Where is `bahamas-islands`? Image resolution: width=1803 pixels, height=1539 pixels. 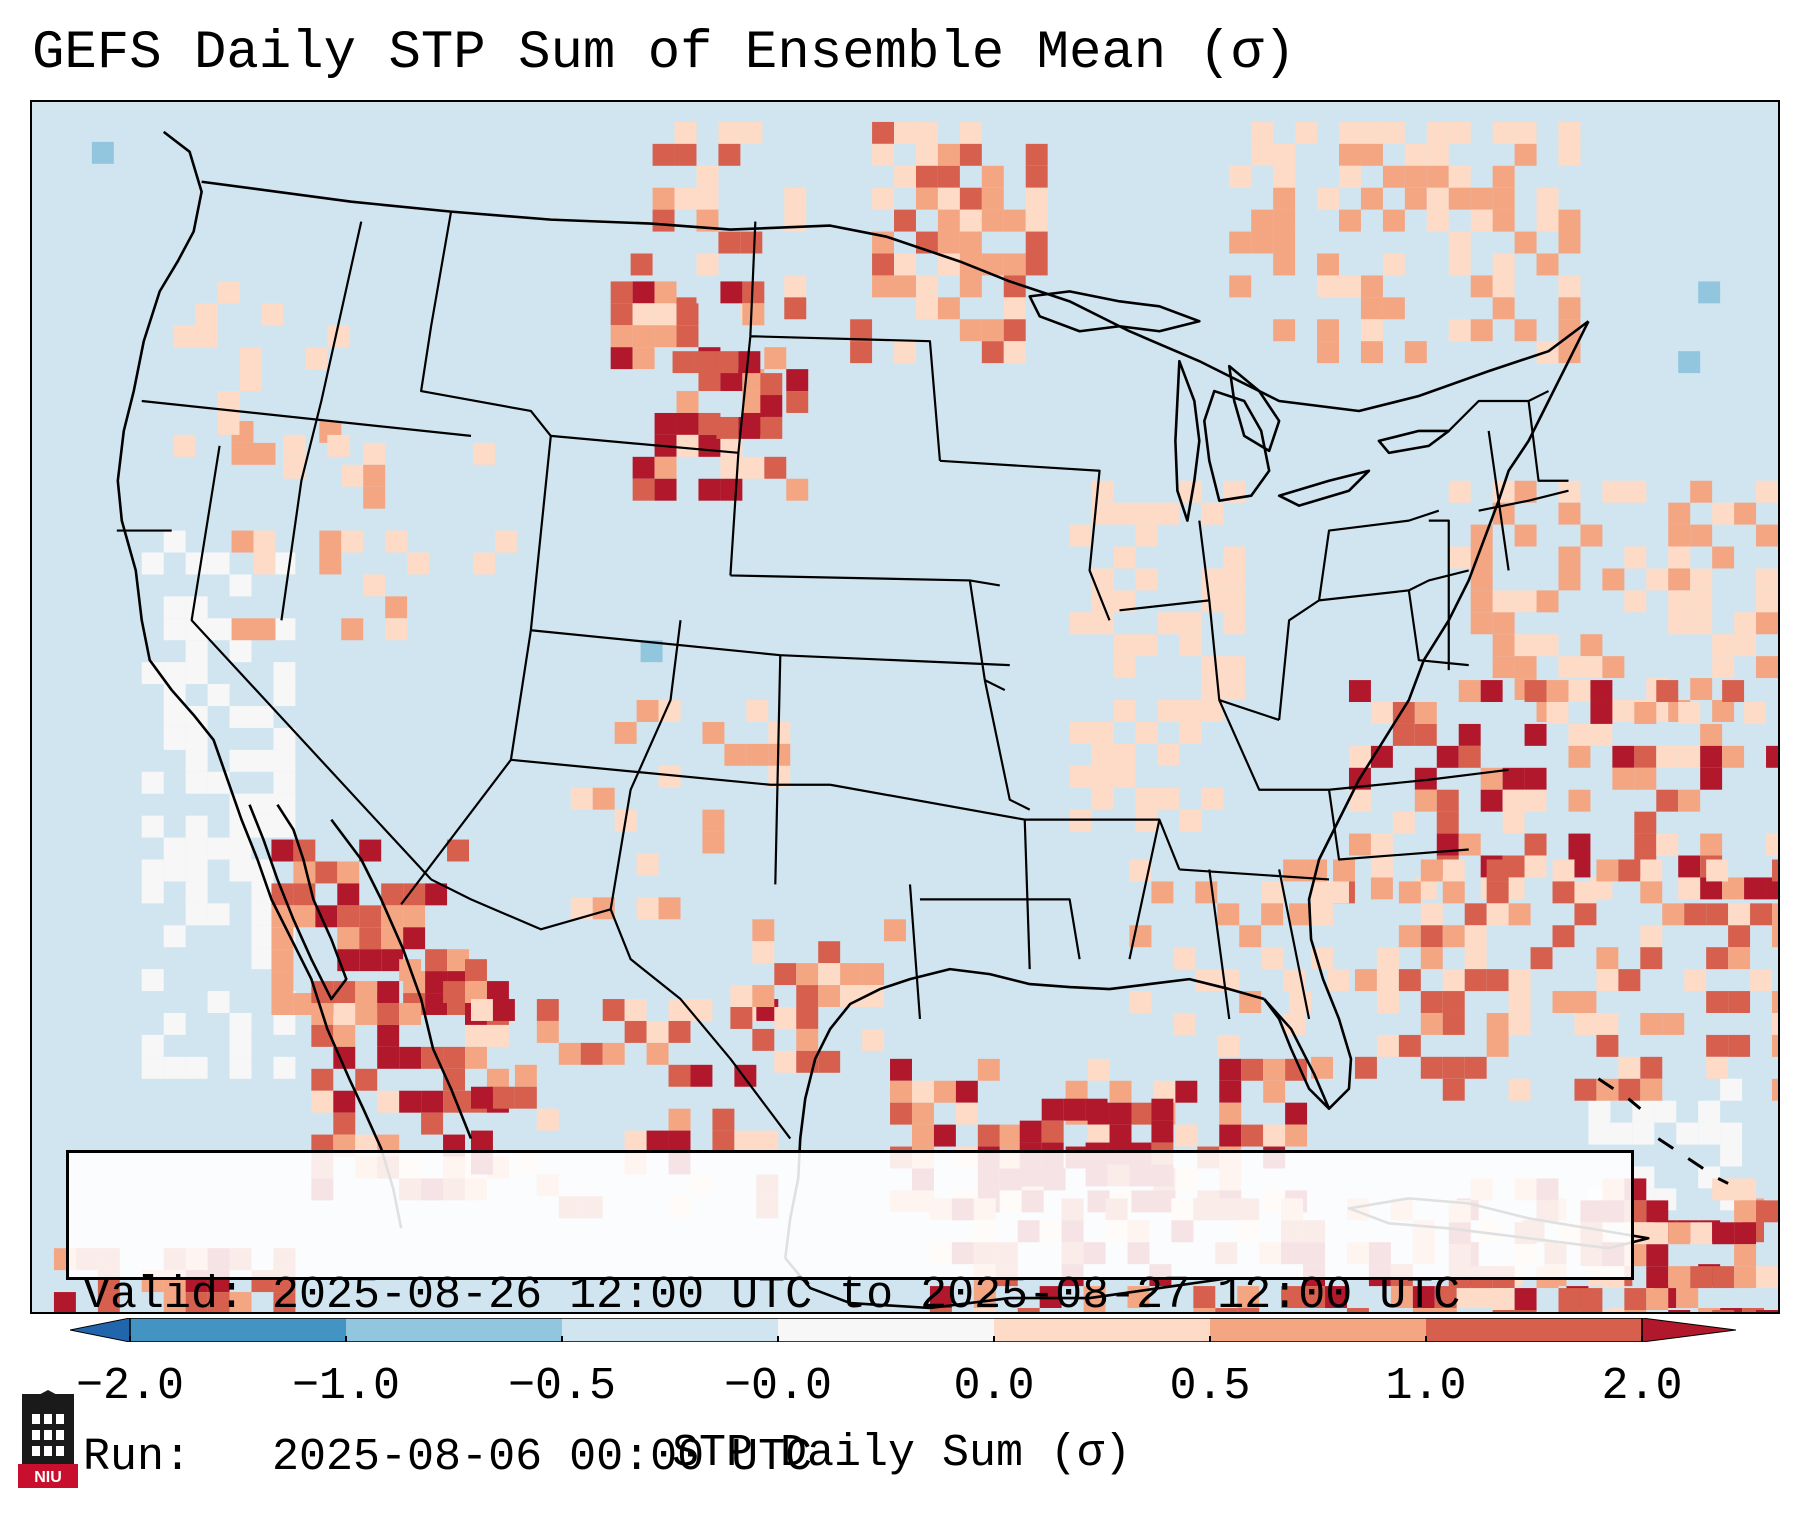
bahamas-islands is located at coordinates (1663, 1131).